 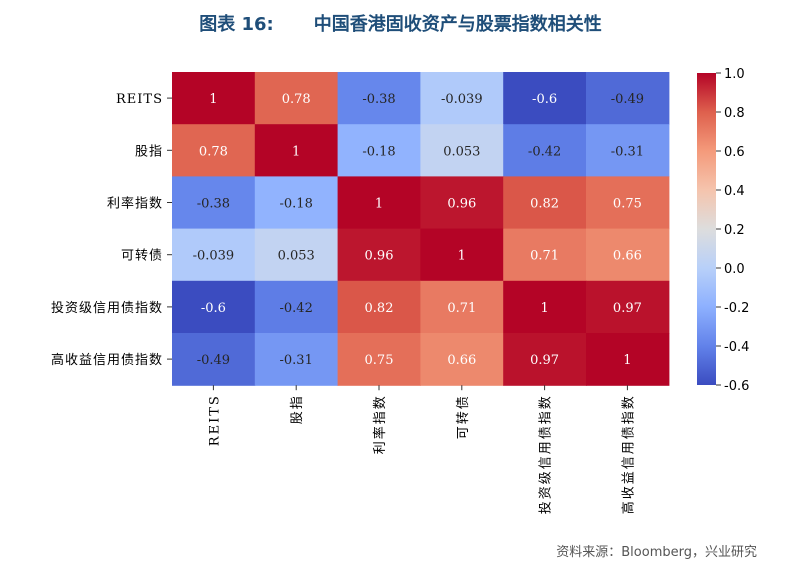 What do you see at coordinates (139, 99) in the screenshot?
I see `y-tick-label: REITS` at bounding box center [139, 99].